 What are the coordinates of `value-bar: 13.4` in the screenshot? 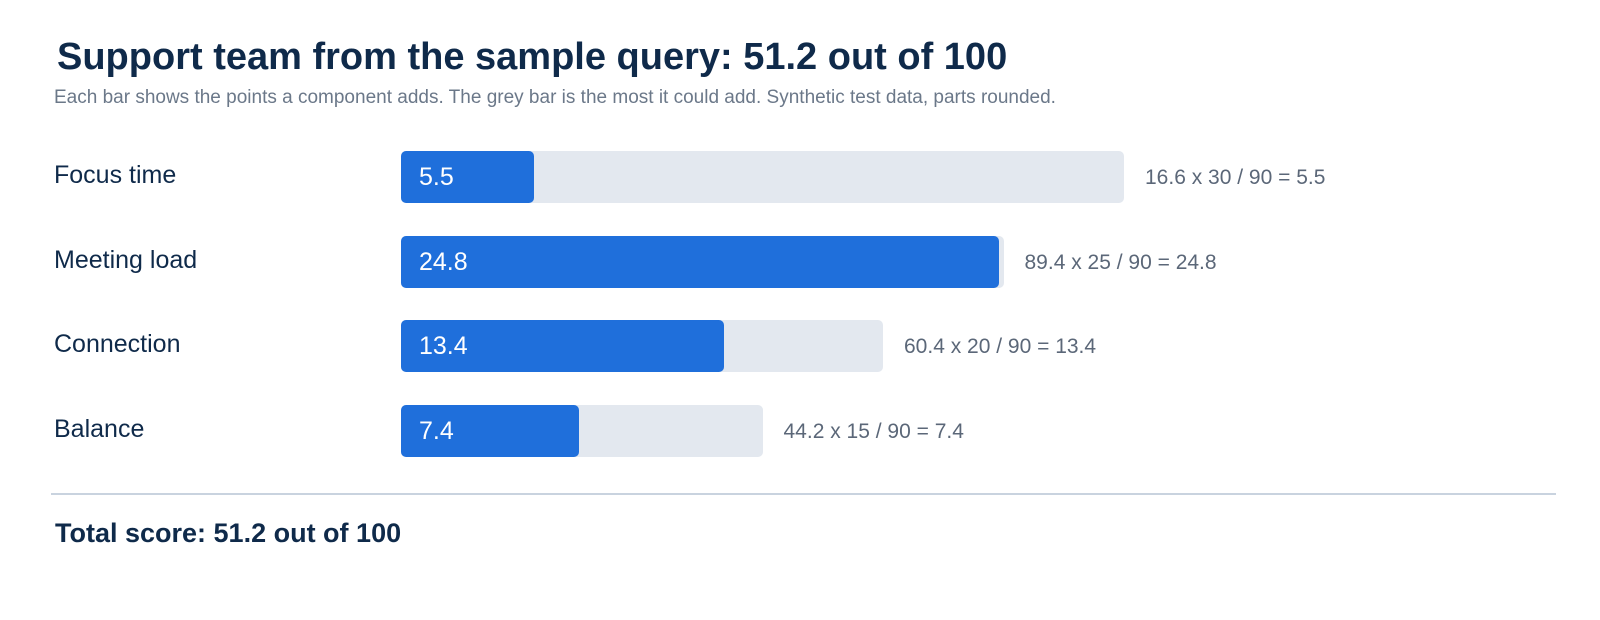 It's located at (562, 346).